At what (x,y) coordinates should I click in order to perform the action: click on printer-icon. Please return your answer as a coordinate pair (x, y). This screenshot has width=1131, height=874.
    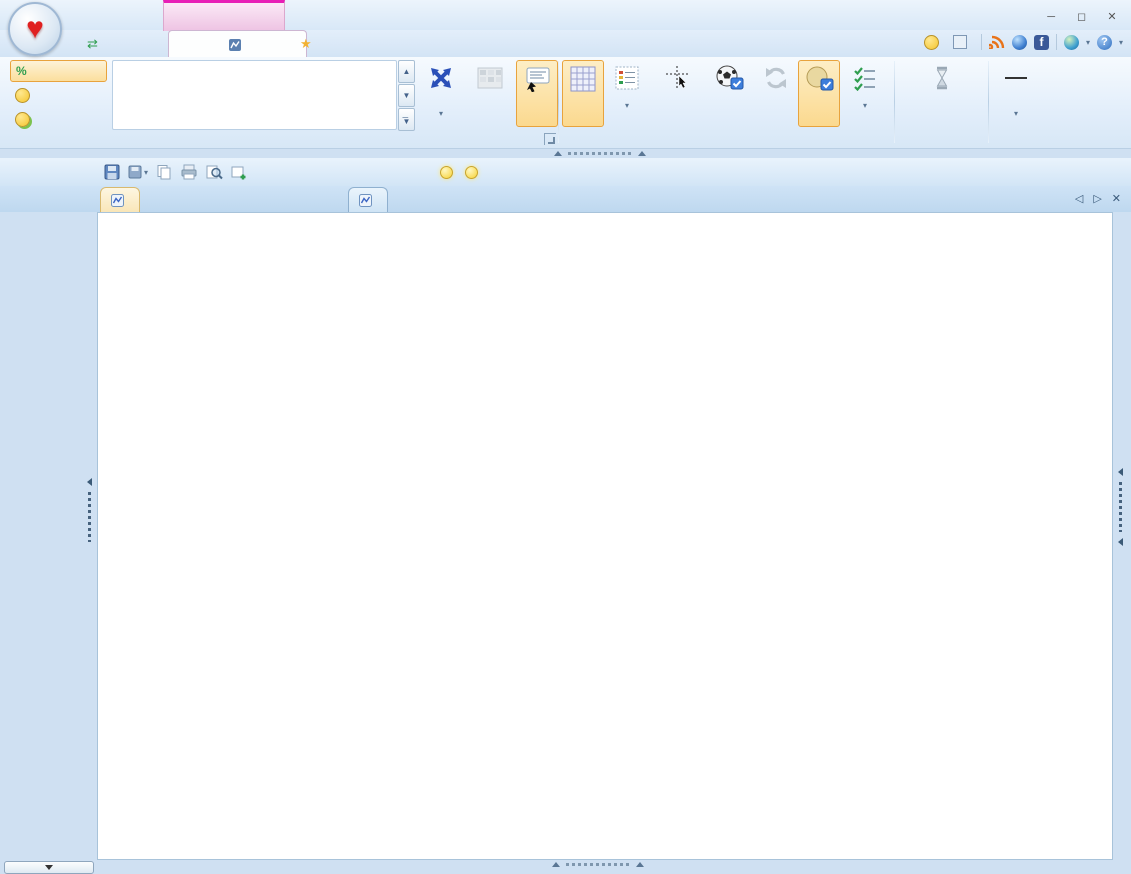
    Looking at the image, I should click on (189, 172).